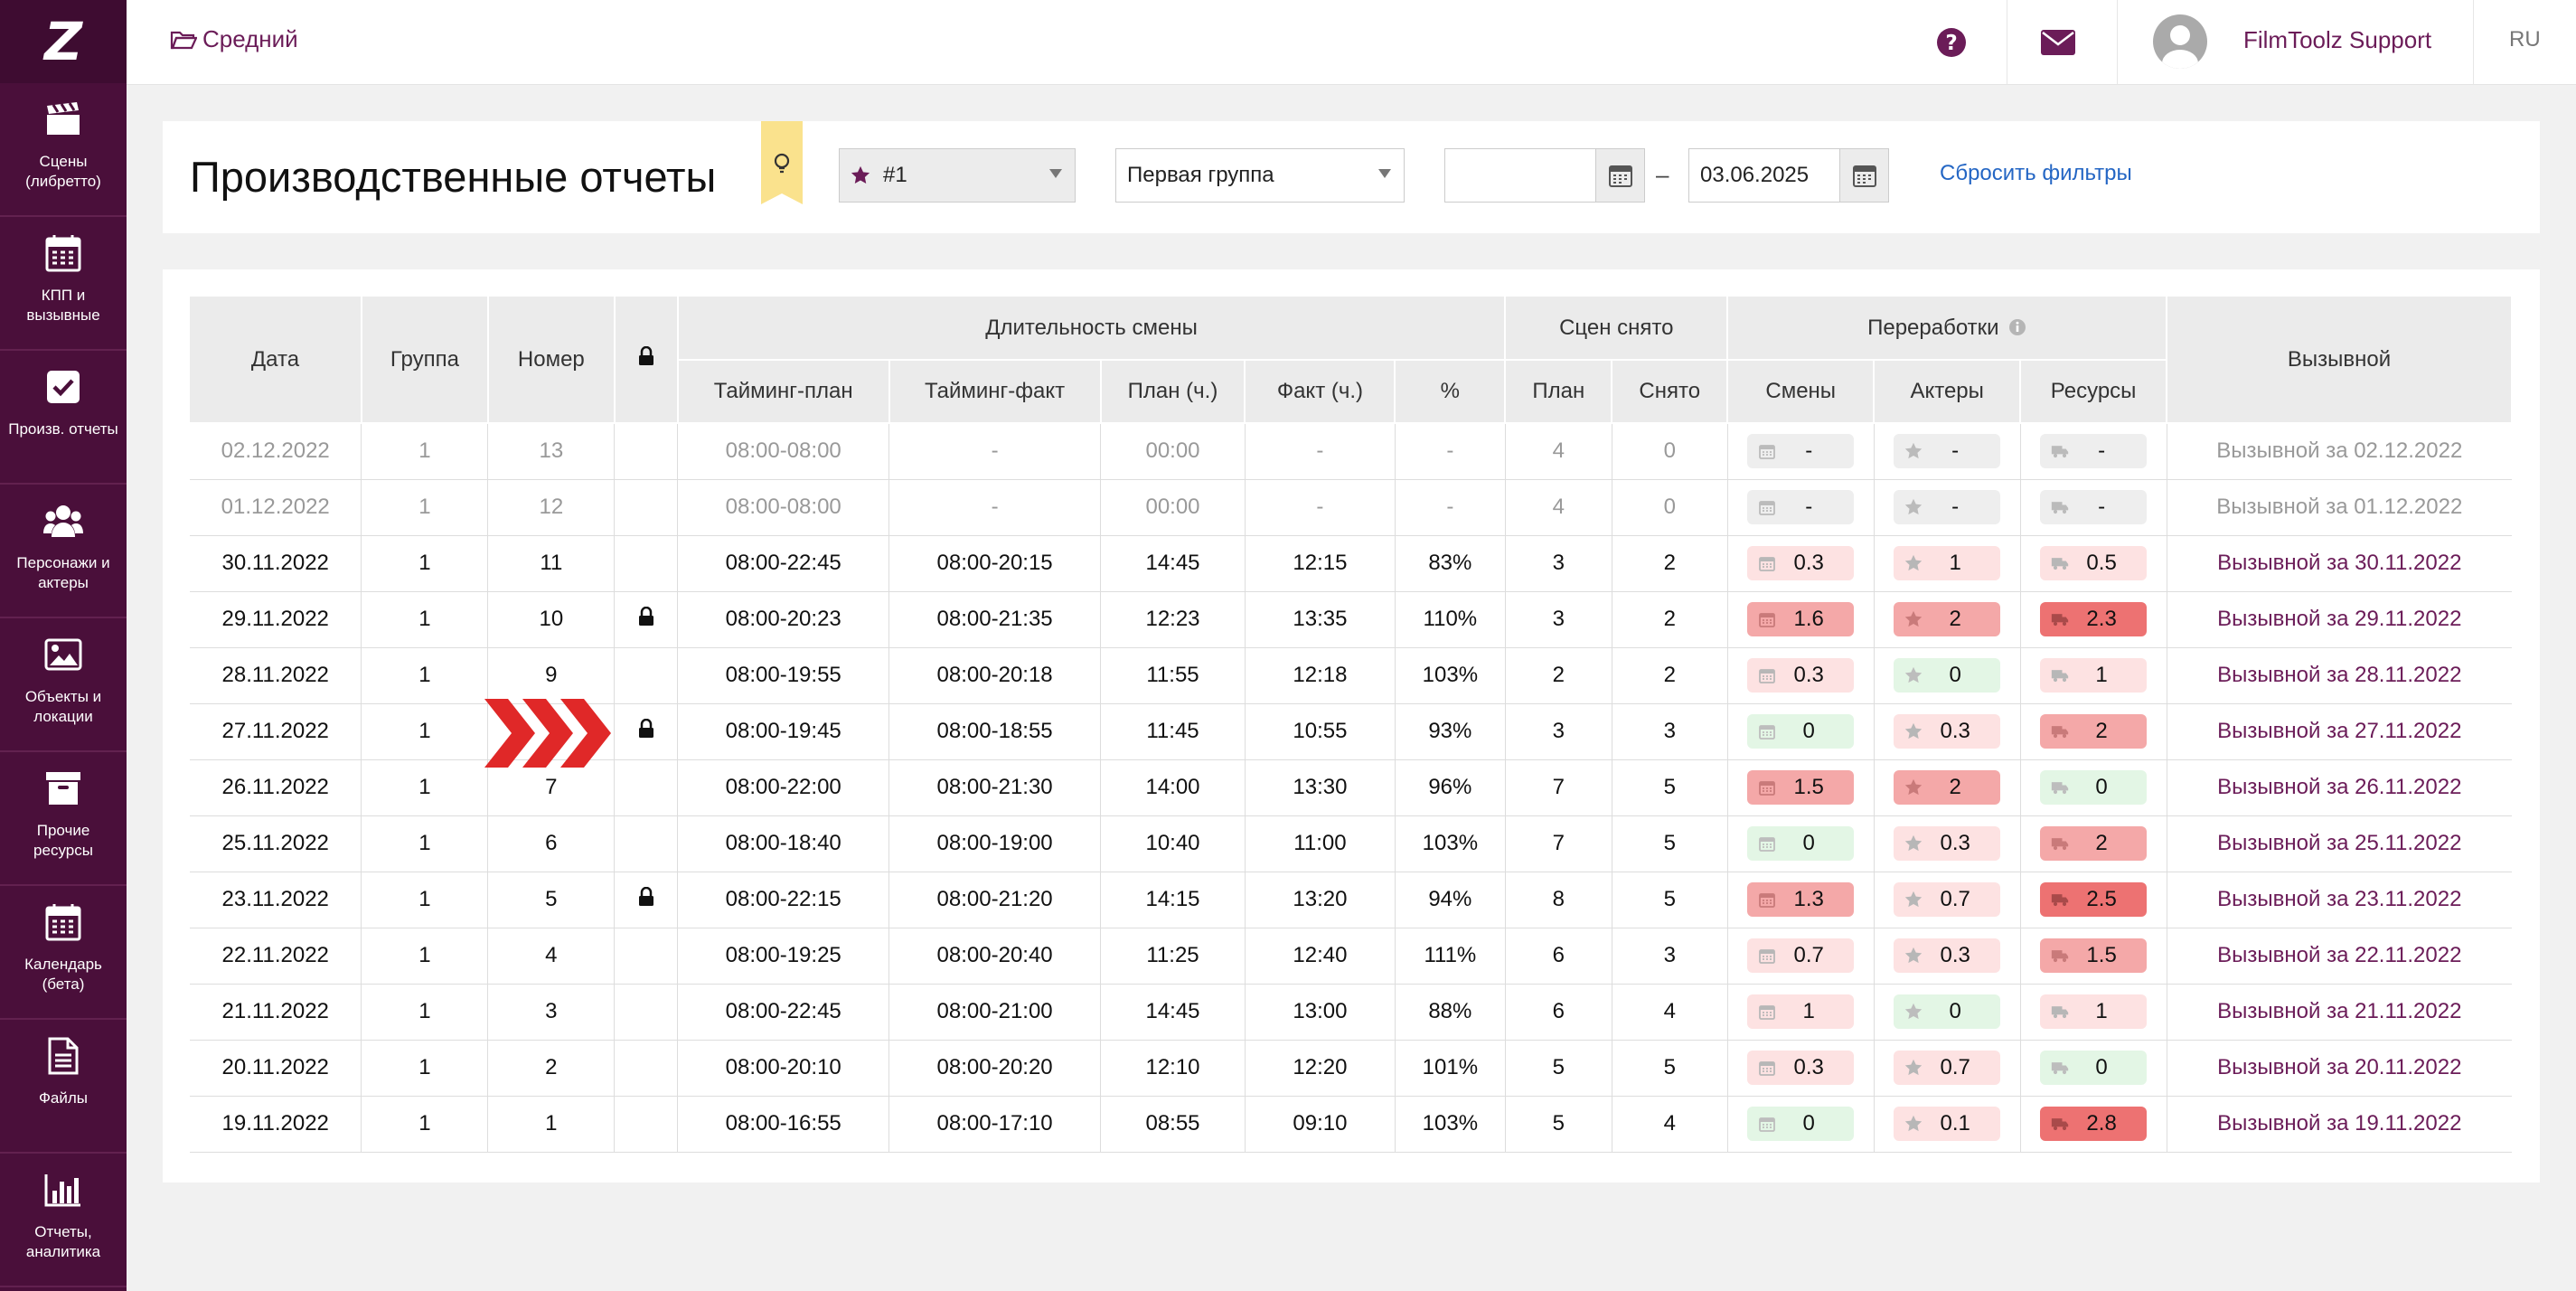 Image resolution: width=2576 pixels, height=1291 pixels. What do you see at coordinates (2340, 957) in the screenshot?
I see `call-sheet-link: Вызывной за 22.11.2022` at bounding box center [2340, 957].